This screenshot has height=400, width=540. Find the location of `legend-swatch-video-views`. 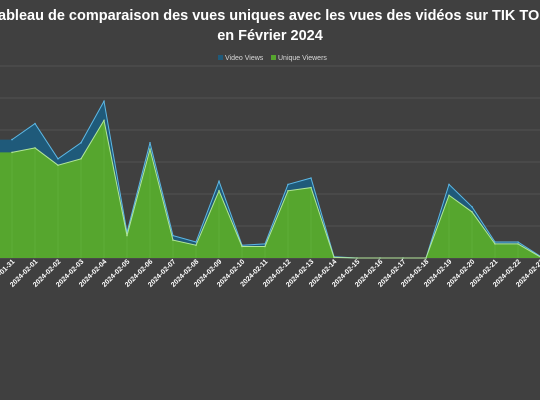

legend-swatch-video-views is located at coordinates (220, 57).